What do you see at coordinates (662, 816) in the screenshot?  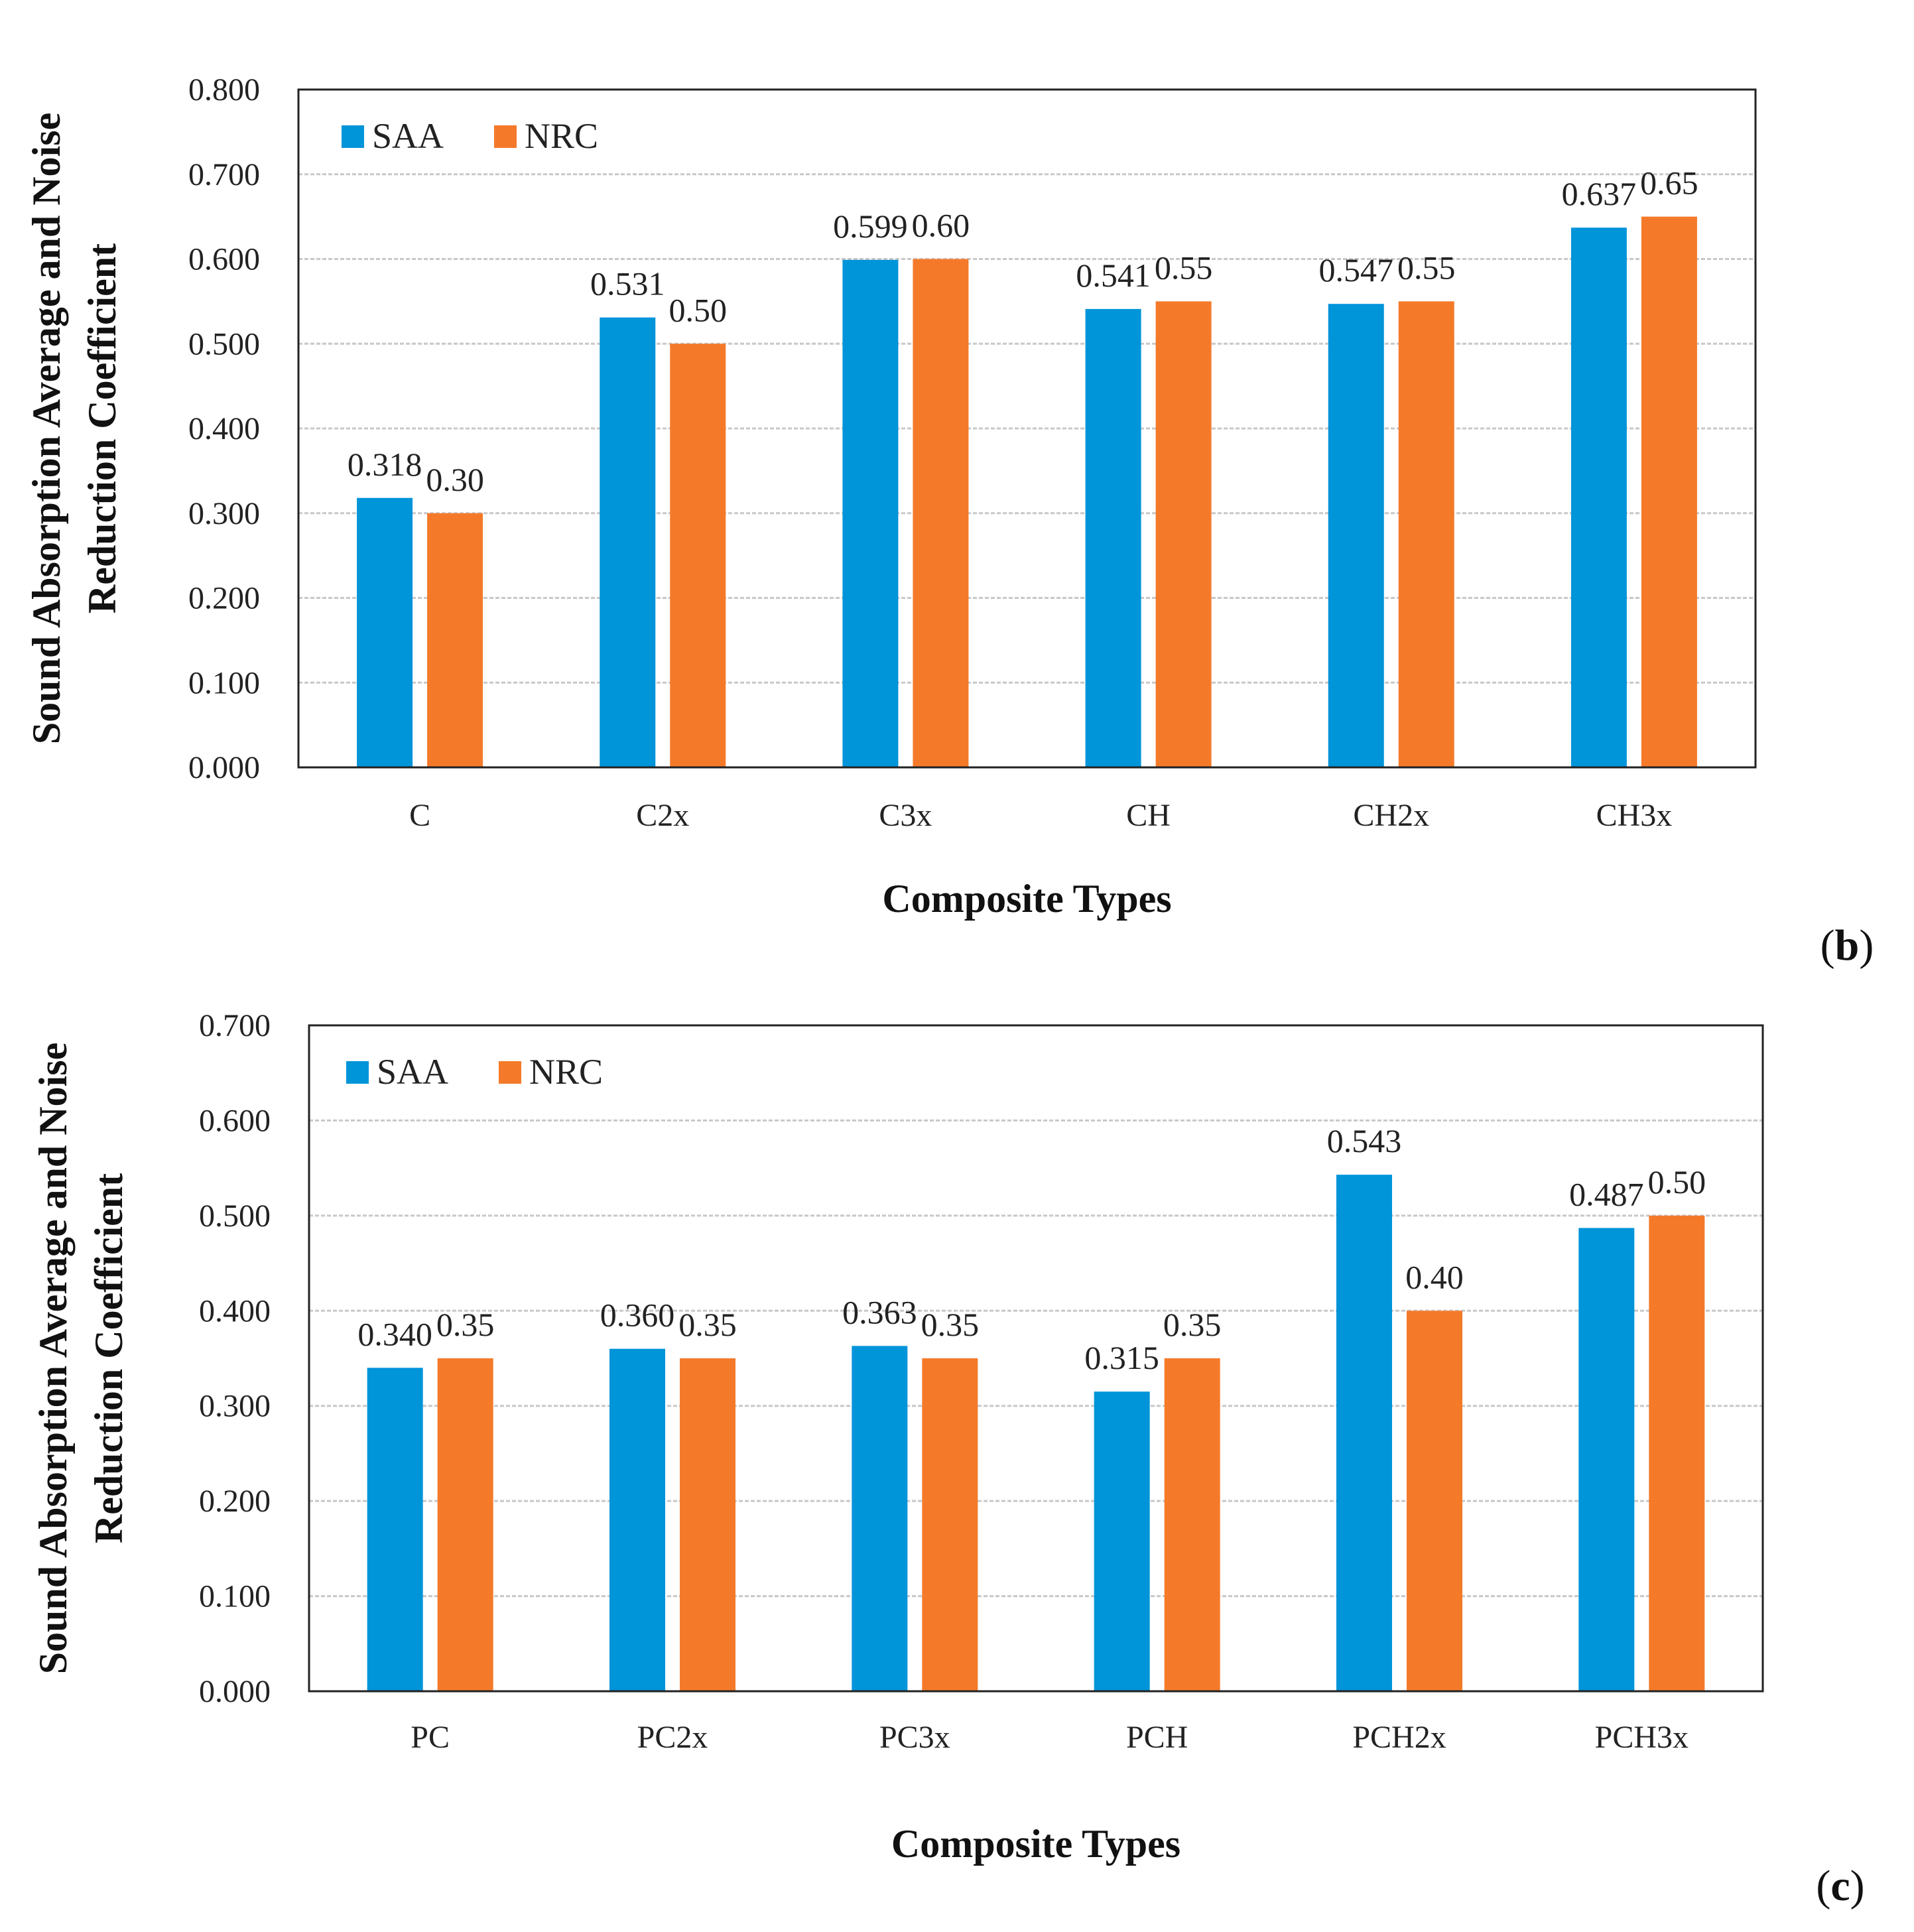 I see `x-tick-label: C2x` at bounding box center [662, 816].